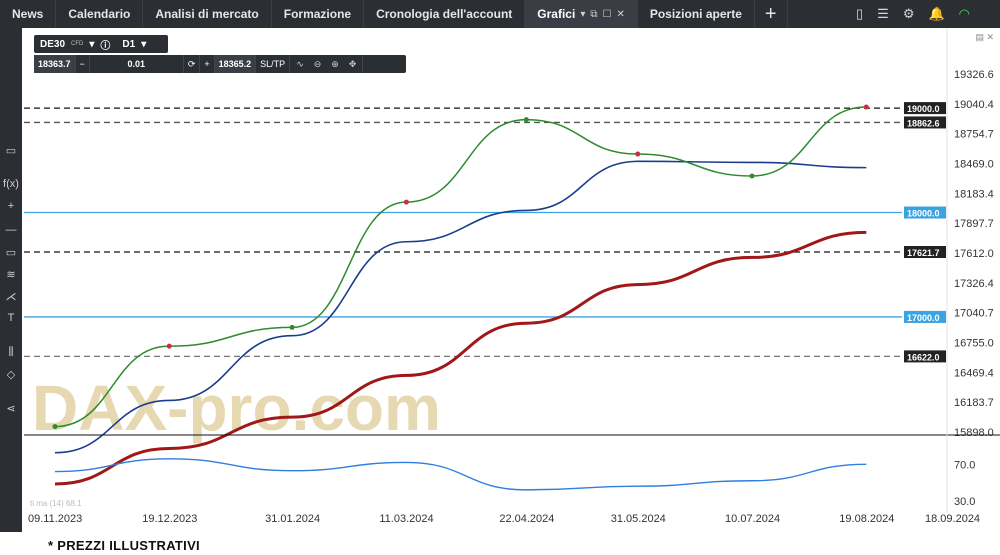 This screenshot has height=555, width=1000. Describe the element at coordinates (318, 14) in the screenshot. I see `tab-formazione: Formazione` at that location.